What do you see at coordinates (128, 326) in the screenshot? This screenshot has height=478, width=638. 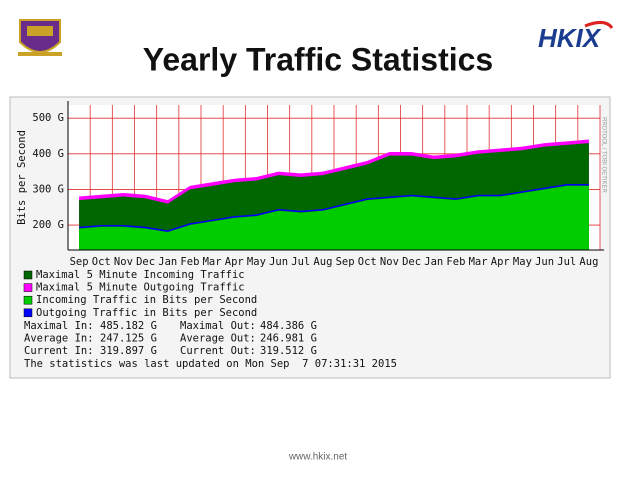 I see `stat-text: 485.182 G` at bounding box center [128, 326].